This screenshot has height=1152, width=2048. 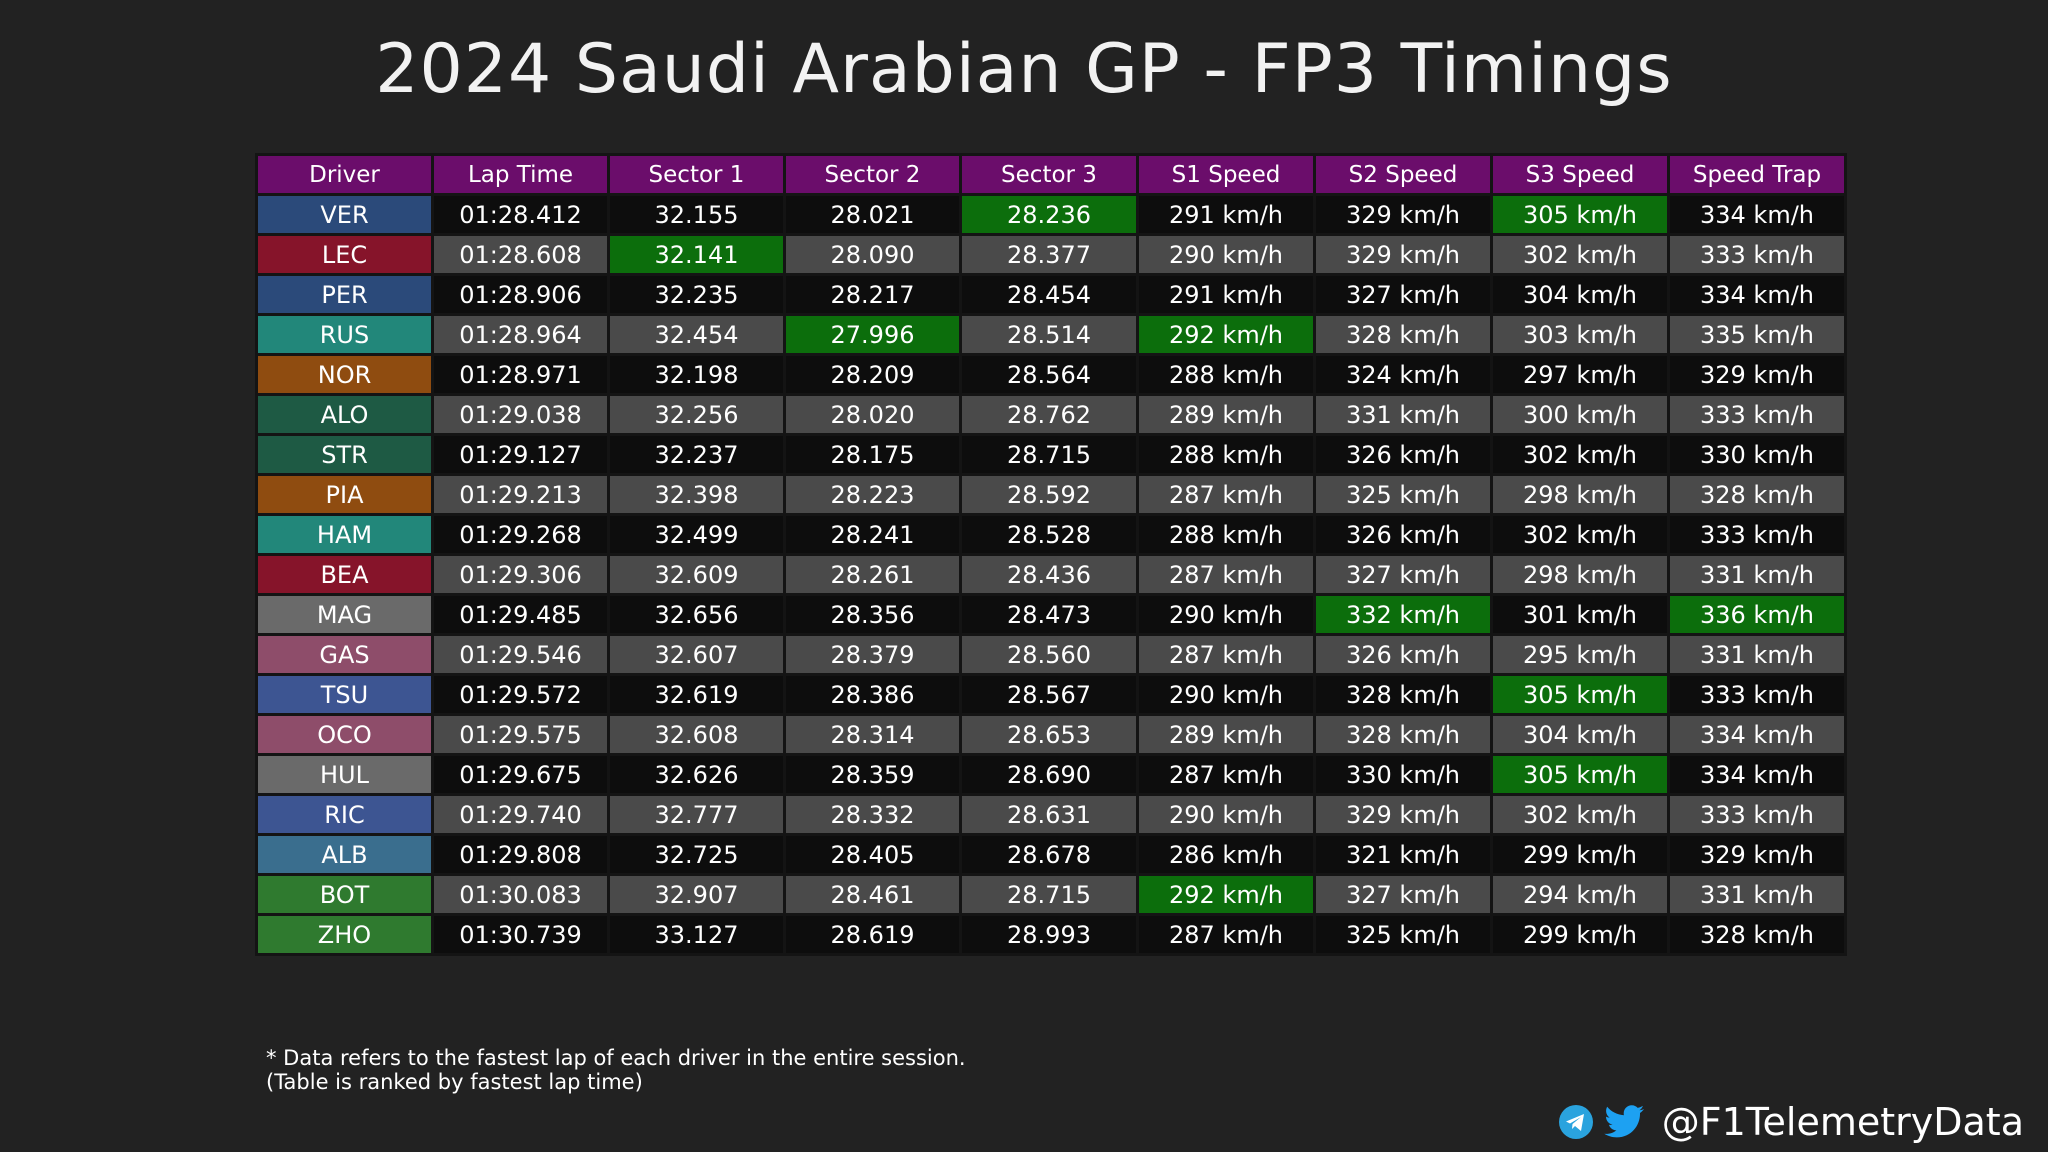 I want to click on s2-speed-cell: 321 km/h, so click(x=1403, y=854).